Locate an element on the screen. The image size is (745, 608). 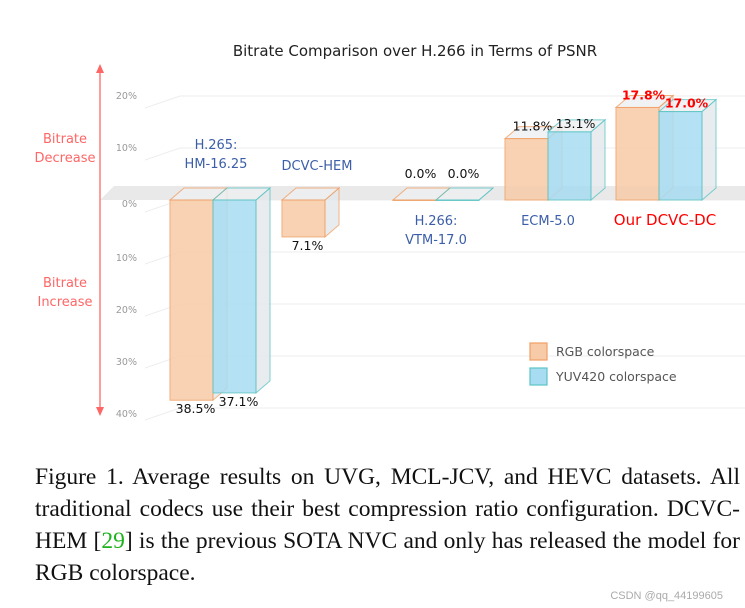
arrow-down-icon is located at coordinates (100, 411).